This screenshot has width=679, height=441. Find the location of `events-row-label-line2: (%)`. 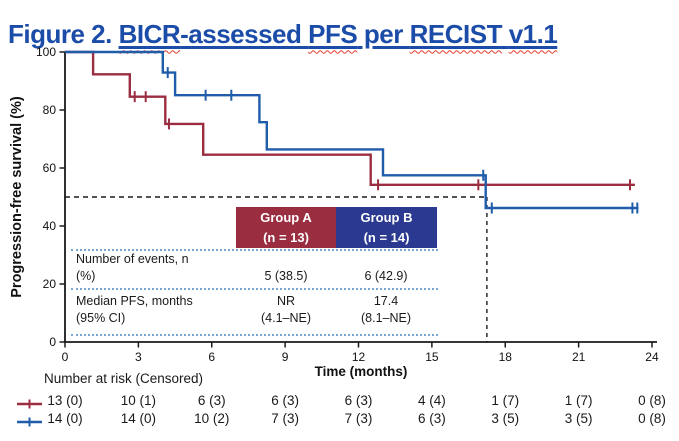

events-row-label-line2: (%) is located at coordinates (86, 276).